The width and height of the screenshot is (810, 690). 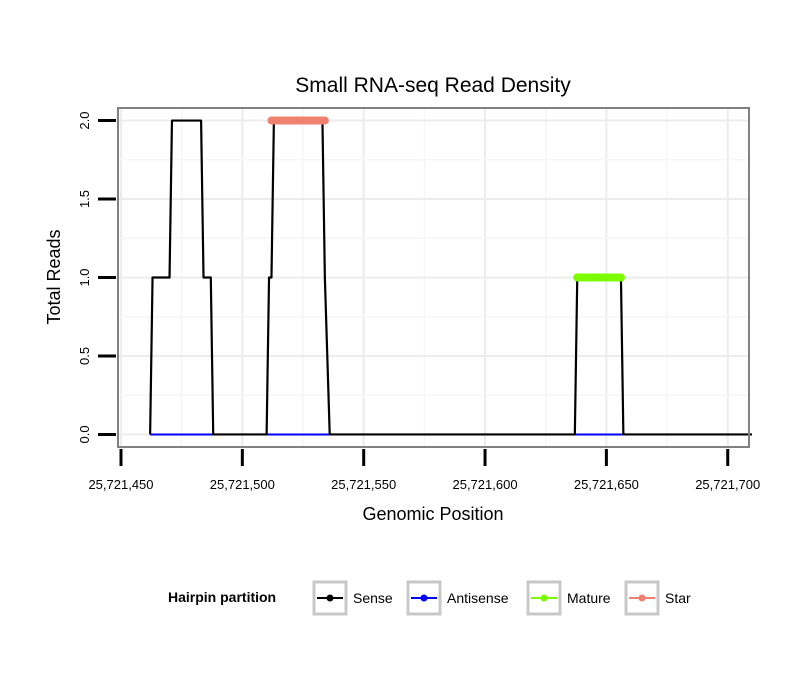 I want to click on legend-label-sense: Sense, so click(x=373, y=598).